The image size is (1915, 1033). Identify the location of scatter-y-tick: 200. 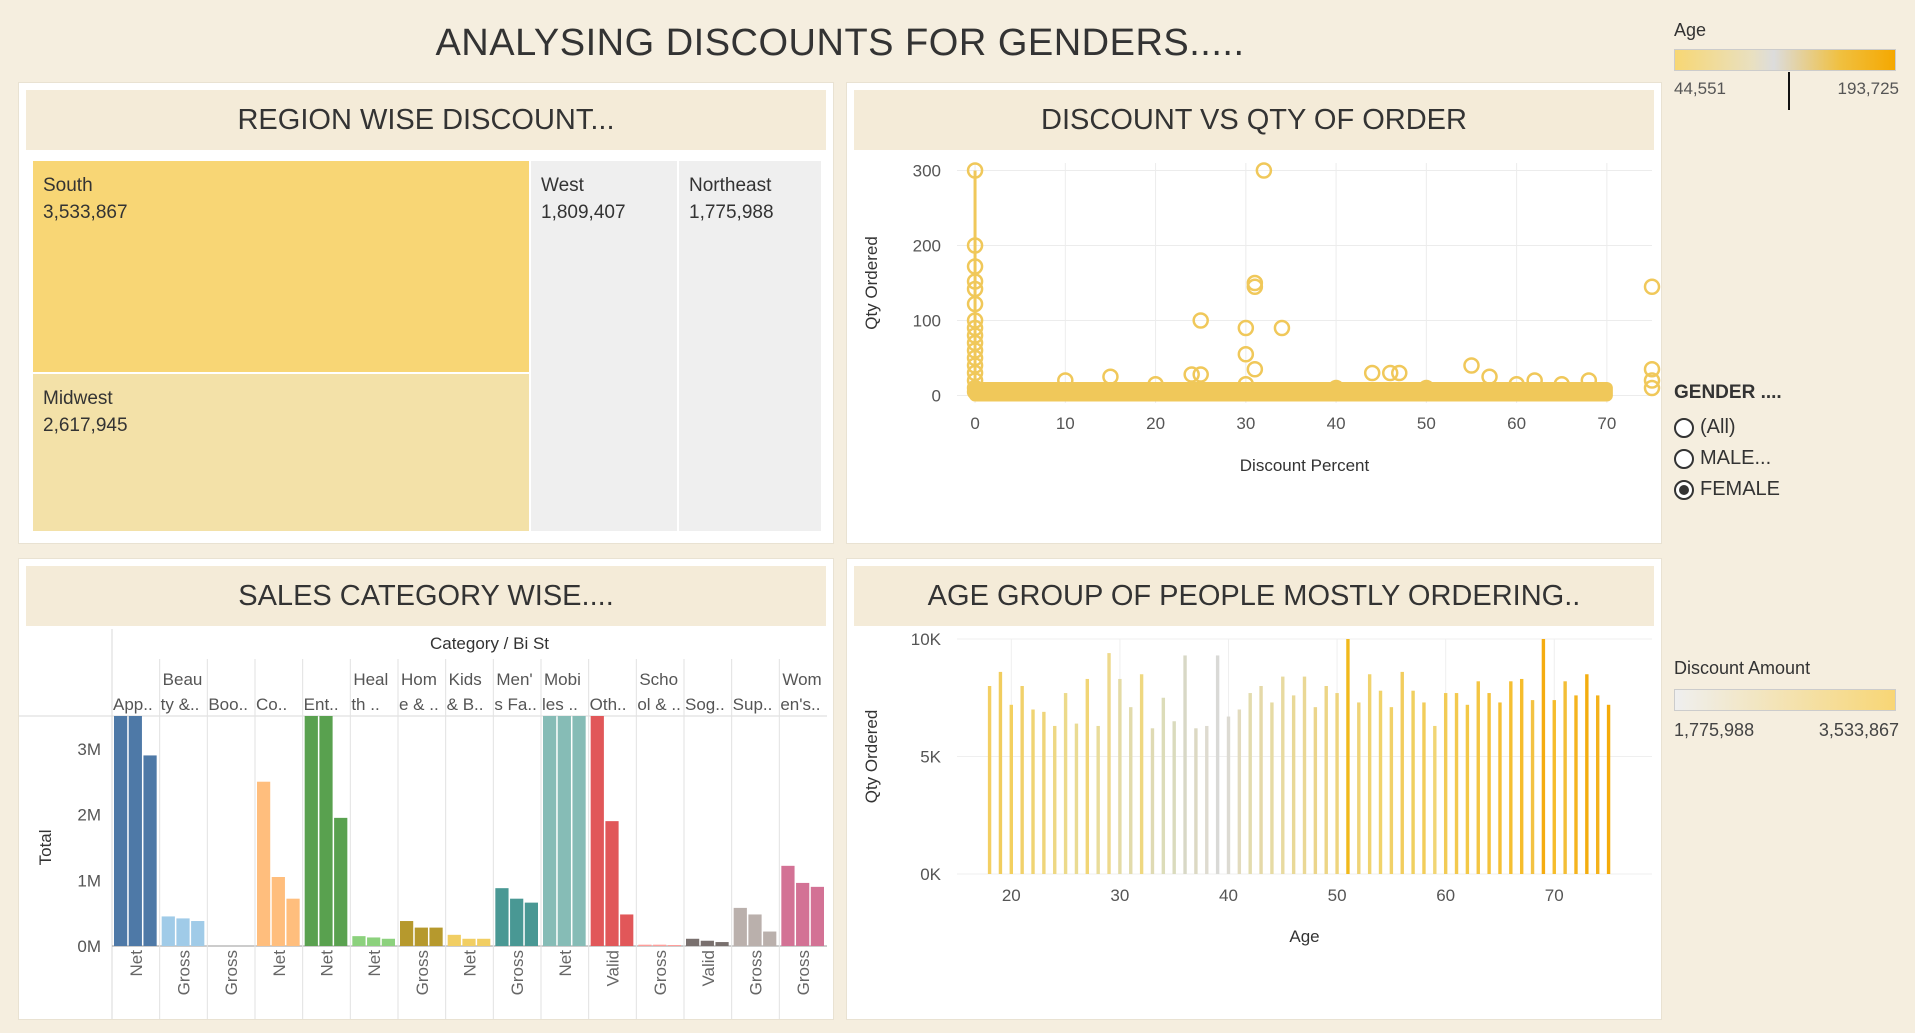
(927, 246).